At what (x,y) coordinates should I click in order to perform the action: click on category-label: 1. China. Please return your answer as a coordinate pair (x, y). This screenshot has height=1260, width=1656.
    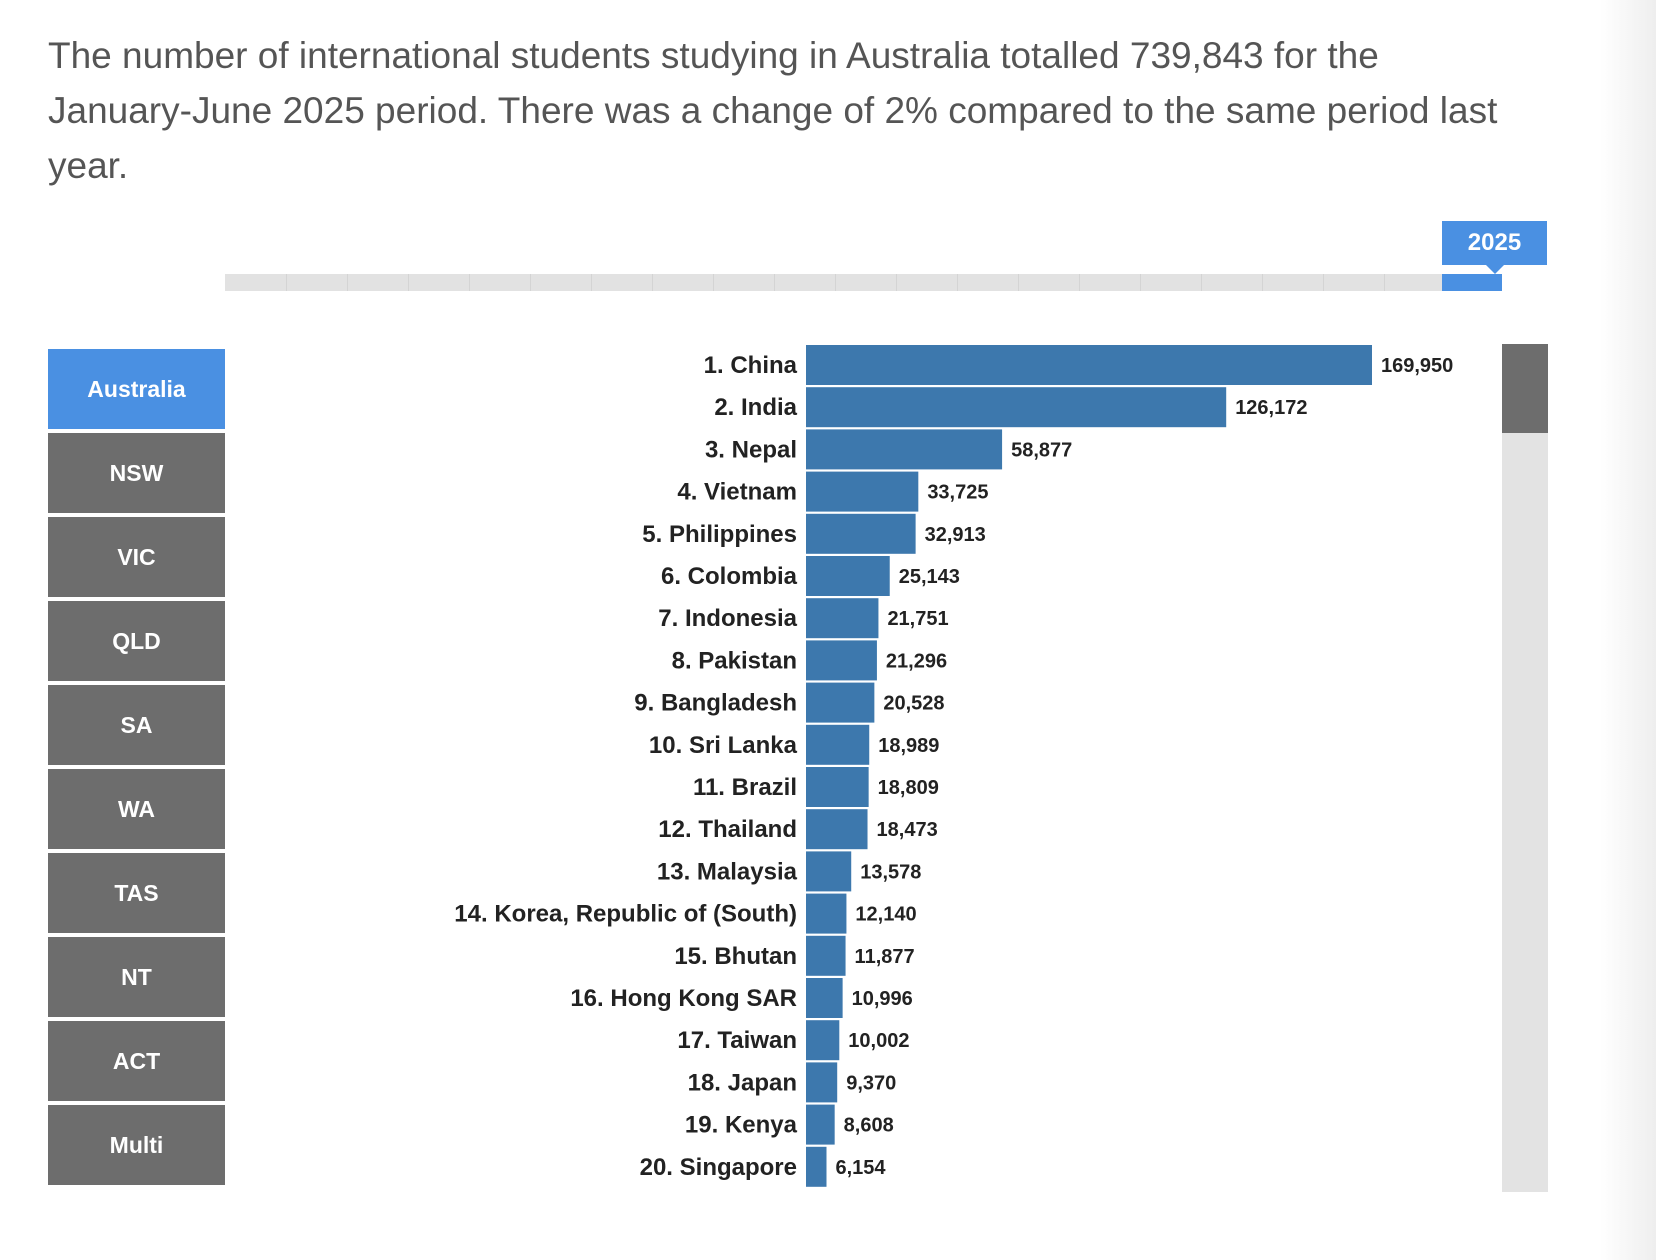
    Looking at the image, I should click on (751, 365).